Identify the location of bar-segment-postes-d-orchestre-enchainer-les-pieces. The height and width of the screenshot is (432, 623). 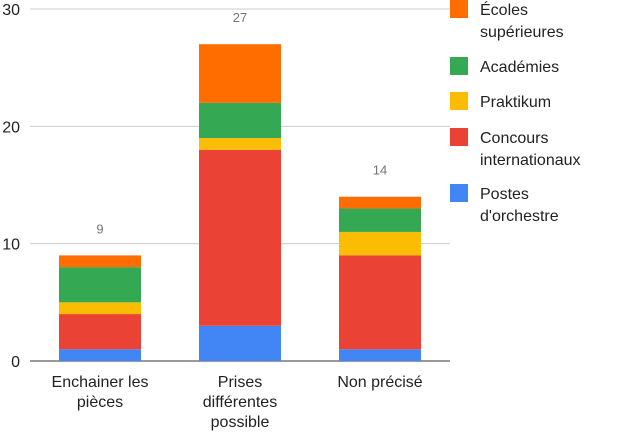
(100, 355).